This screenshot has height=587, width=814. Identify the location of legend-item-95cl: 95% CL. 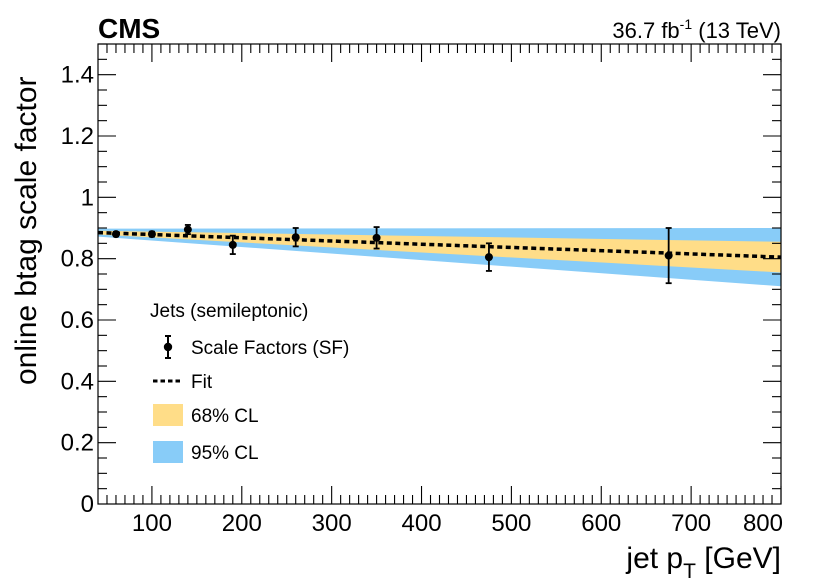
(206, 452).